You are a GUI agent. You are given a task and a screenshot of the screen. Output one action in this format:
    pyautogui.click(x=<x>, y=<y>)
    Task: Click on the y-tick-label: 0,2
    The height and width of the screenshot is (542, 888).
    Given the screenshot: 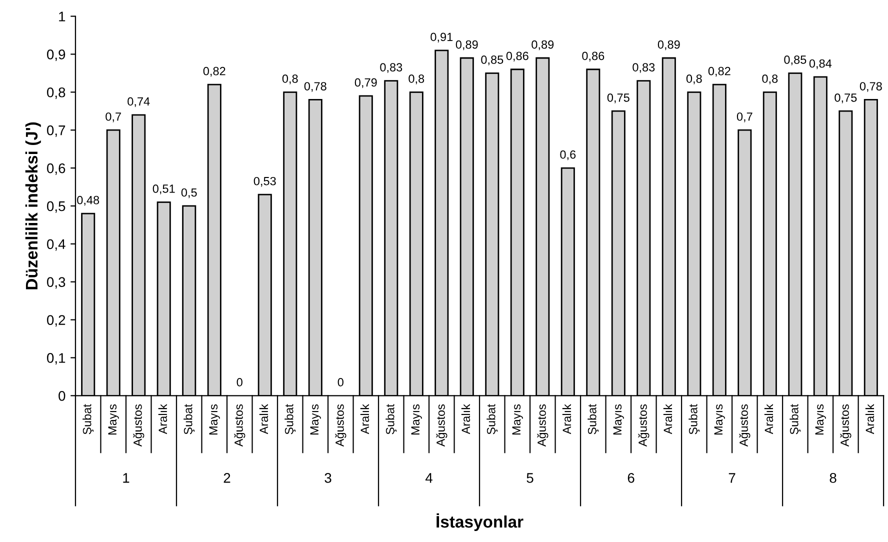 What is the action you would take?
    pyautogui.click(x=56, y=321)
    